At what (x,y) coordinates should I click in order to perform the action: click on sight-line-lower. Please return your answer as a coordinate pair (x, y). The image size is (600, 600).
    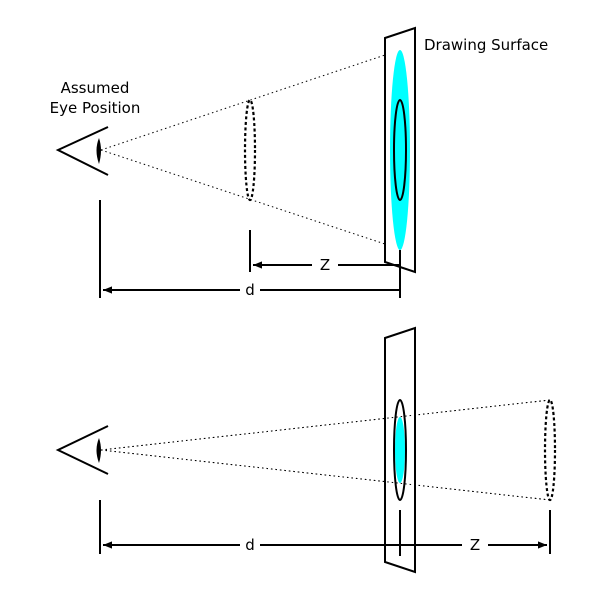
    Looking at the image, I should click on (250, 199).